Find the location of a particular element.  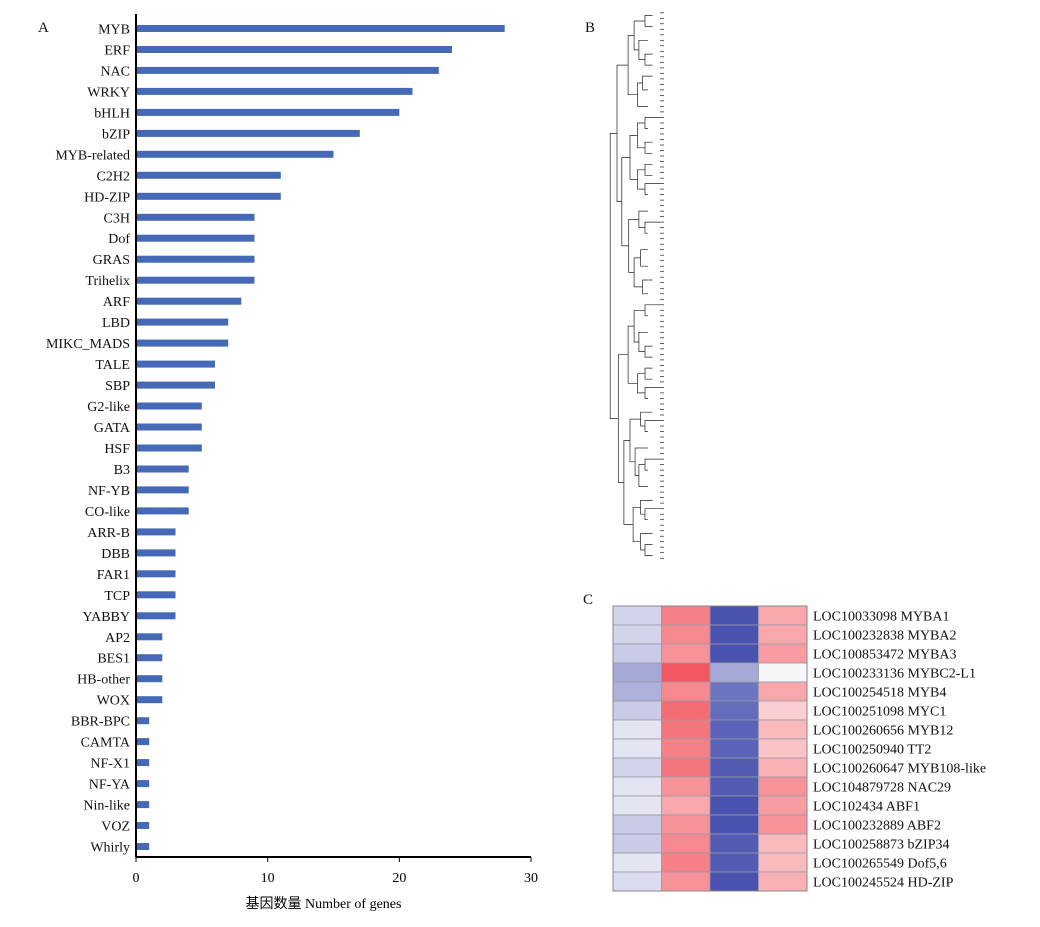

bar-whirly is located at coordinates (143, 846).